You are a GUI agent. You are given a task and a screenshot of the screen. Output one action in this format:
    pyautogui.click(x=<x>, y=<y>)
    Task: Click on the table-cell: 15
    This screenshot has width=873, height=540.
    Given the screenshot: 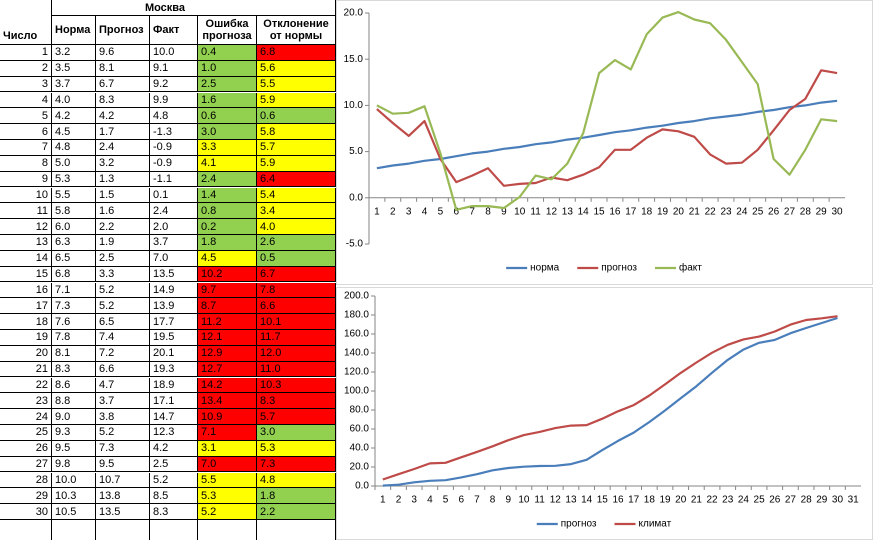 What is the action you would take?
    pyautogui.click(x=26, y=274)
    